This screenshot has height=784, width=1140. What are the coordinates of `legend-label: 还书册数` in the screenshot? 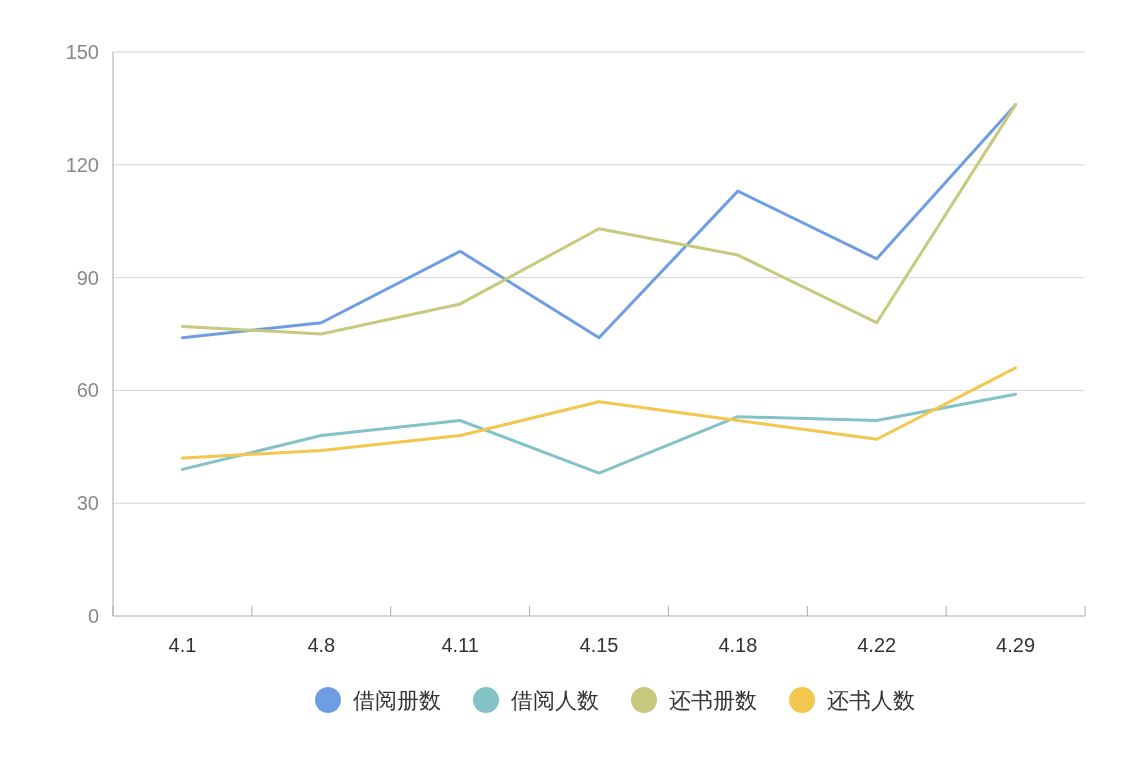 It's located at (713, 700).